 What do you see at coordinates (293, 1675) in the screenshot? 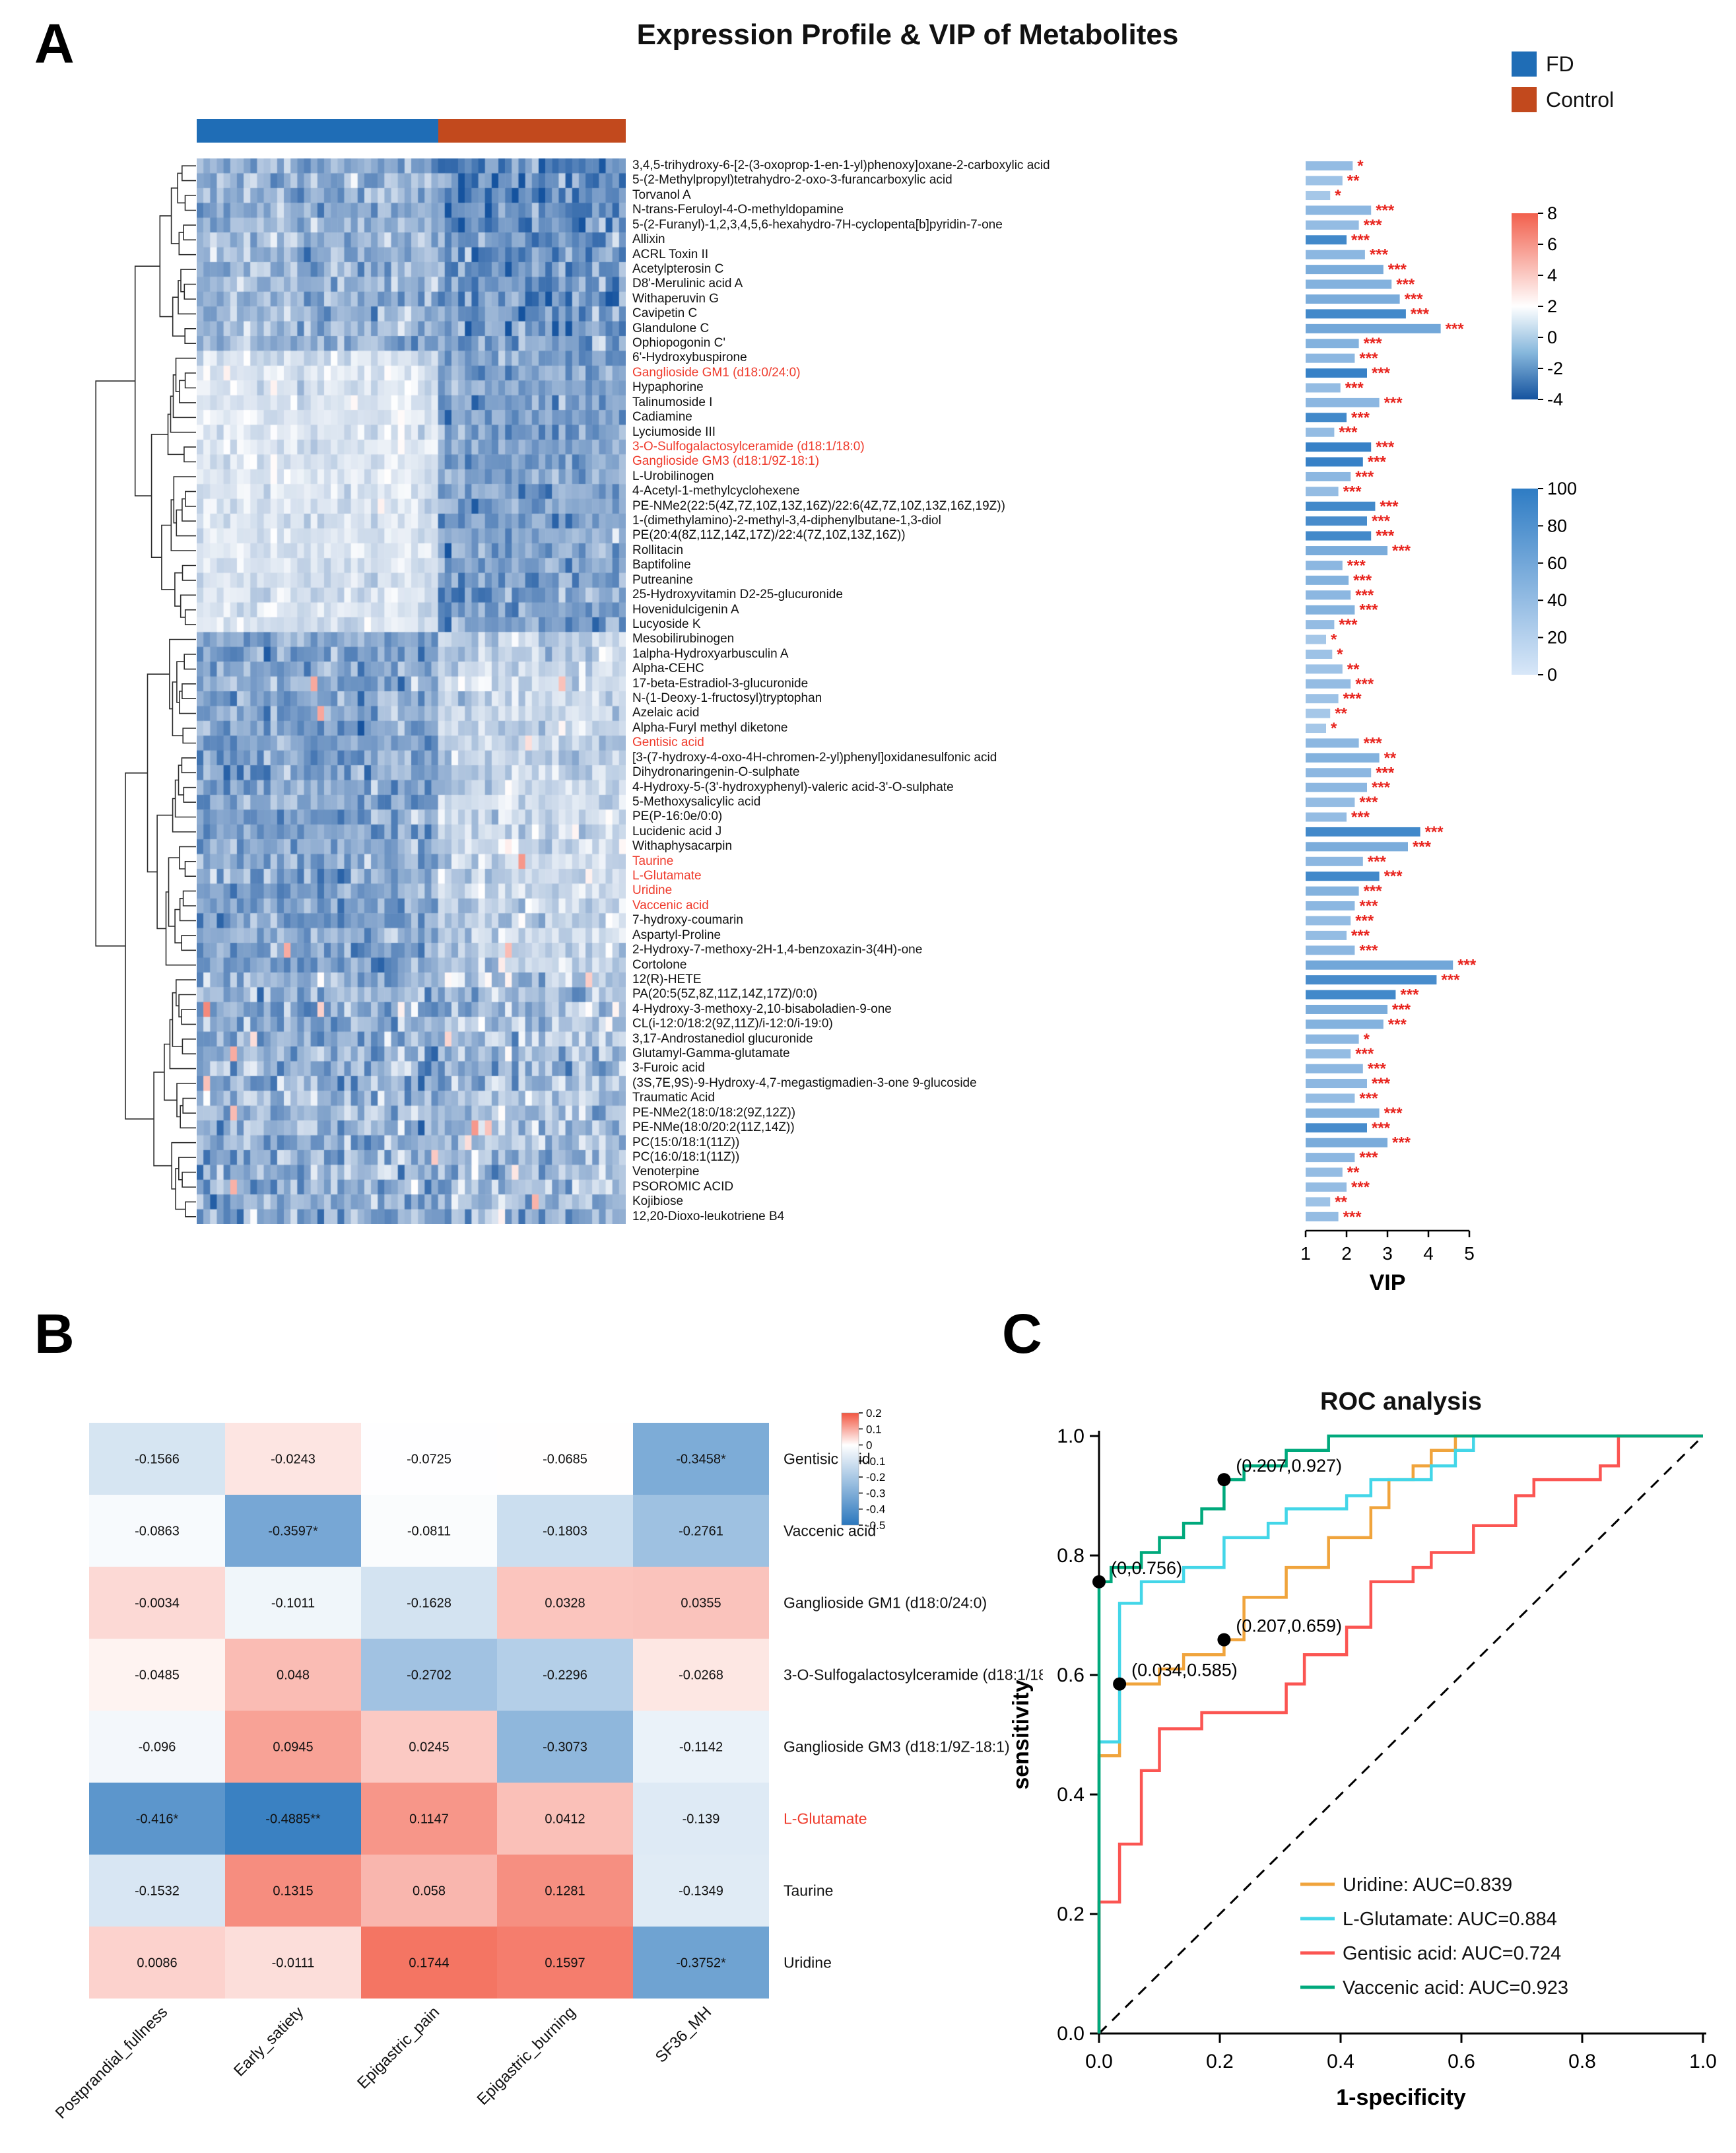
I see `correlation-value: 0.048` at bounding box center [293, 1675].